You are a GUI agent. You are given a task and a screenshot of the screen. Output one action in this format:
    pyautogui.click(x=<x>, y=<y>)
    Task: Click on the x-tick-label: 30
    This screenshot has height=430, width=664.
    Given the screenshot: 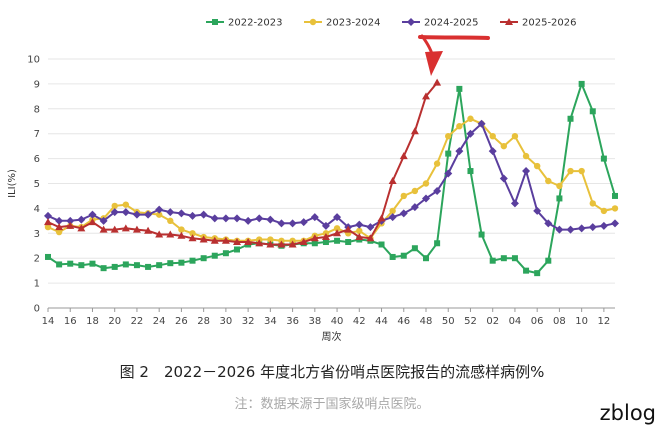 What is the action you would take?
    pyautogui.click(x=226, y=321)
    